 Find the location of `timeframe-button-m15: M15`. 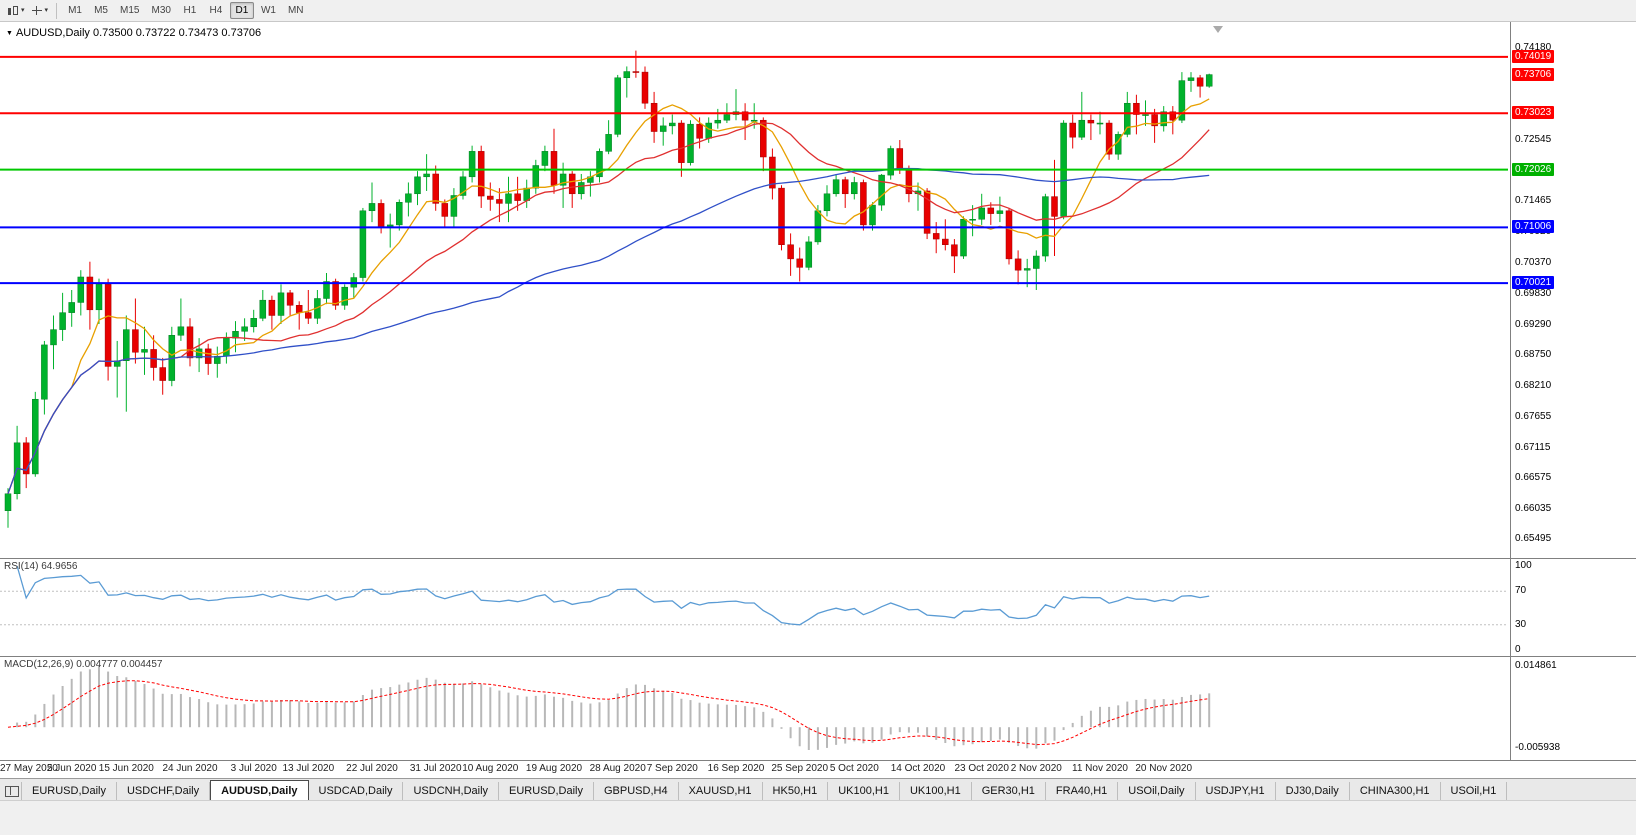

timeframe-button-m15: M15 is located at coordinates (130, 10).